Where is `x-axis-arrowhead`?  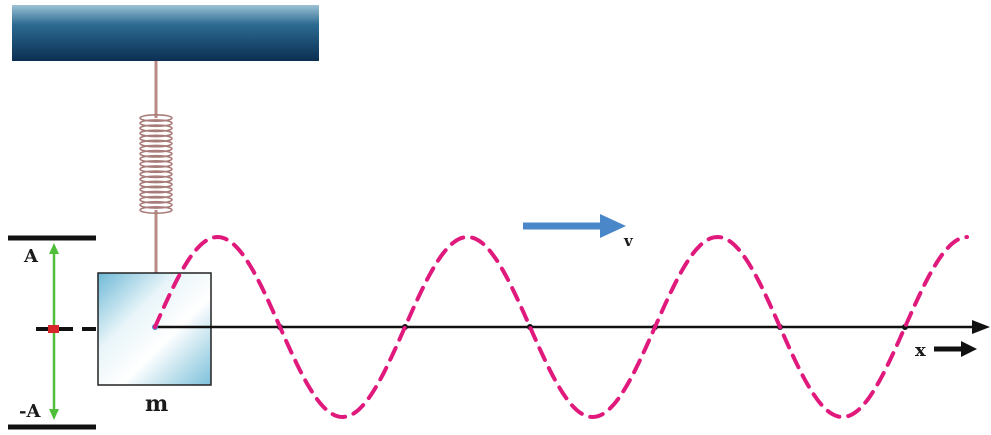
x-axis-arrowhead is located at coordinates (981, 327).